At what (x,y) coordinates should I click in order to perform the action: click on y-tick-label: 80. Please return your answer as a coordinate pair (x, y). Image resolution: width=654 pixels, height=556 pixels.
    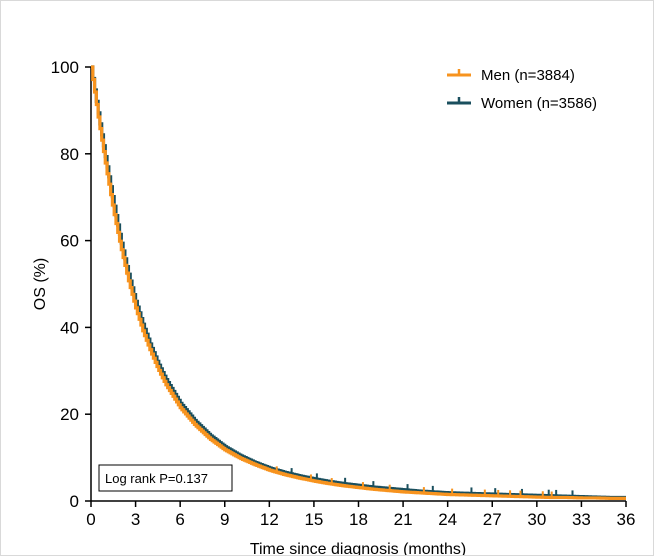
    Looking at the image, I should click on (69, 154).